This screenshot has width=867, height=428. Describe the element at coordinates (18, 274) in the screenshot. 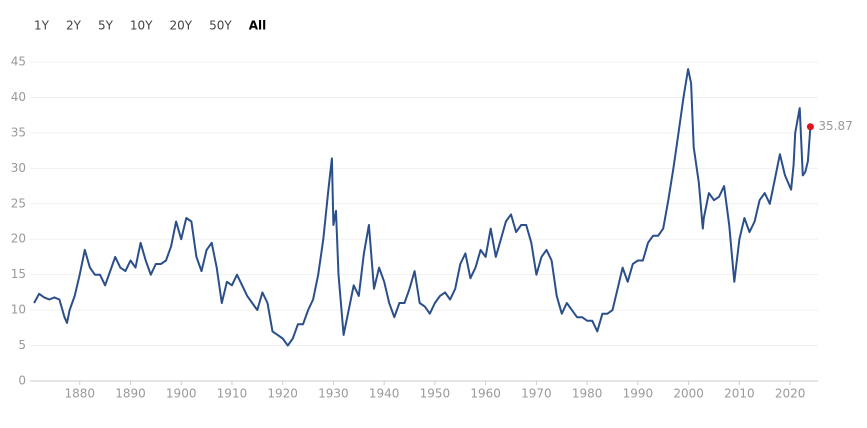

I see `y-tick-label: 15` at that location.